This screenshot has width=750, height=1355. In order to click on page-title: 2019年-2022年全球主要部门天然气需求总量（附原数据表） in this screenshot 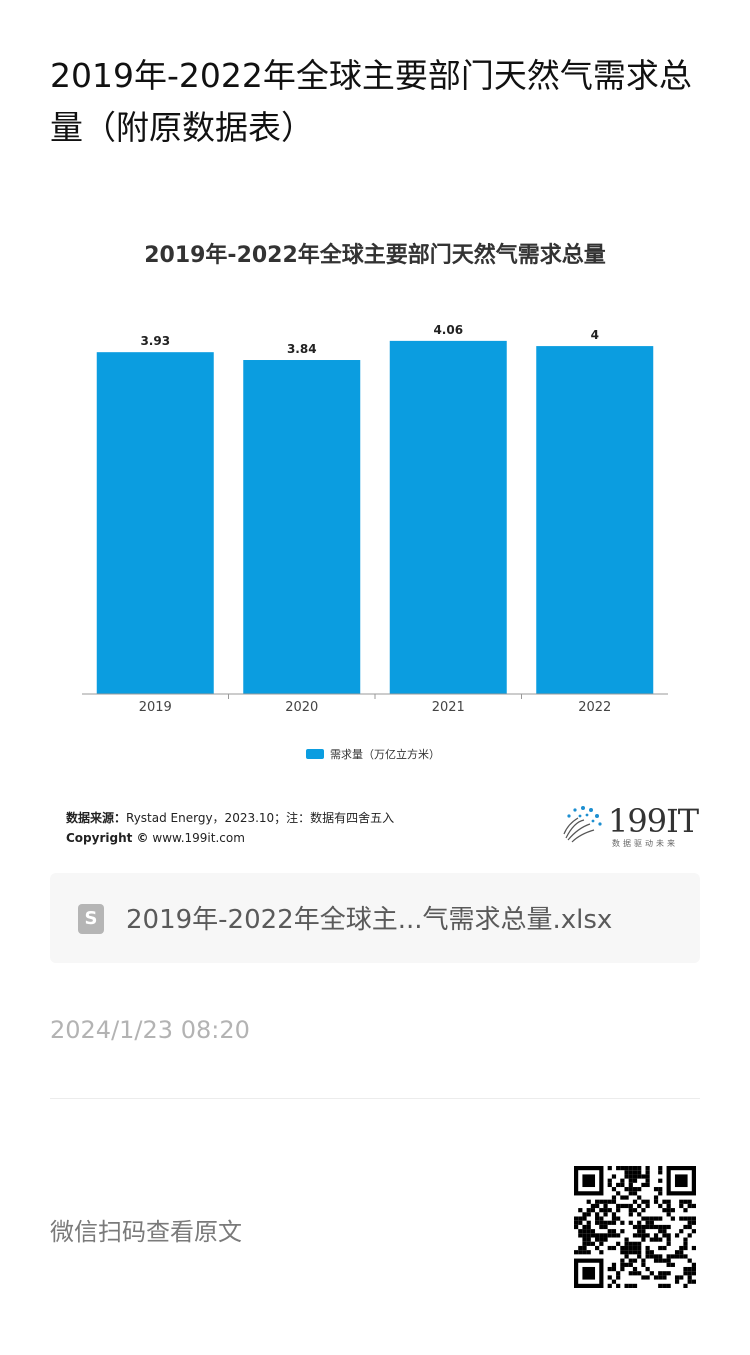, I will do `click(371, 101)`.